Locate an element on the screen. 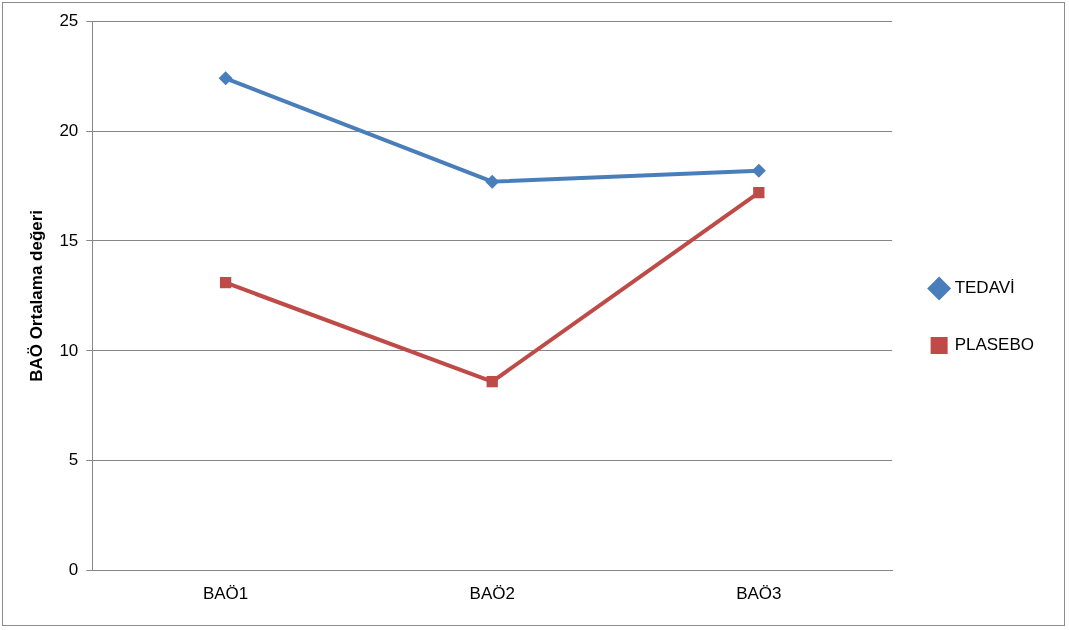 The height and width of the screenshot is (630, 1069). legend-label: TEDAVİ is located at coordinates (984, 288).